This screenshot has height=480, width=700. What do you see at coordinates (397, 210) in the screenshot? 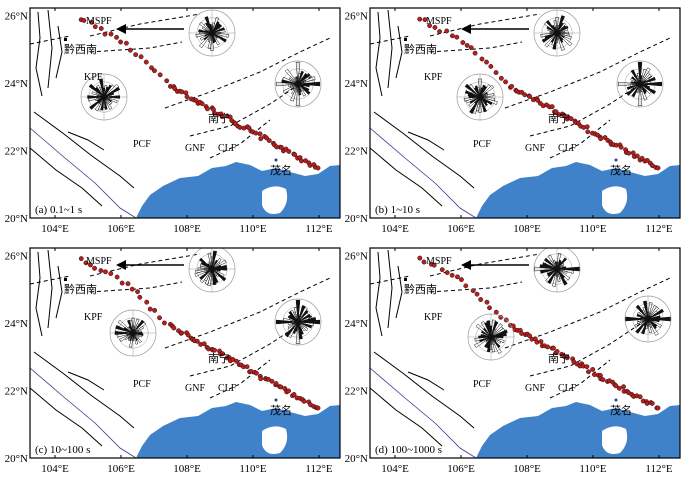
I see `panel-label: (b) 1~10 s` at bounding box center [397, 210].